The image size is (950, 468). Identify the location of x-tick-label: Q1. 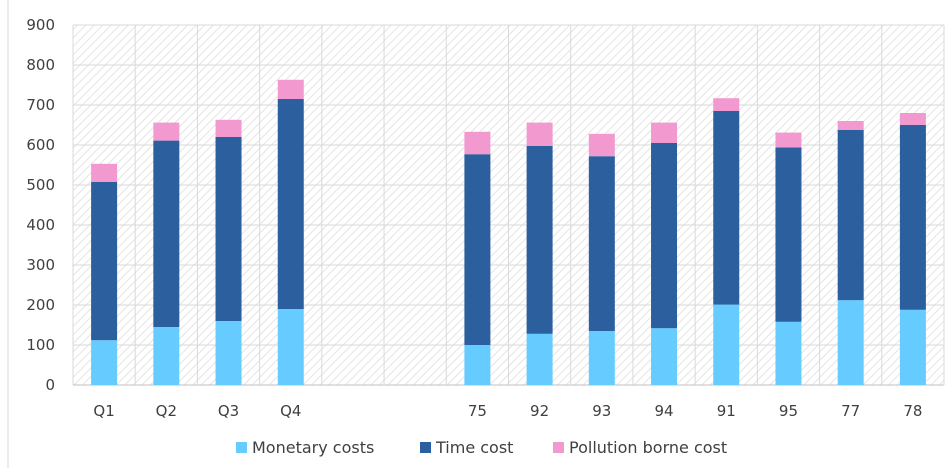
(103, 411).